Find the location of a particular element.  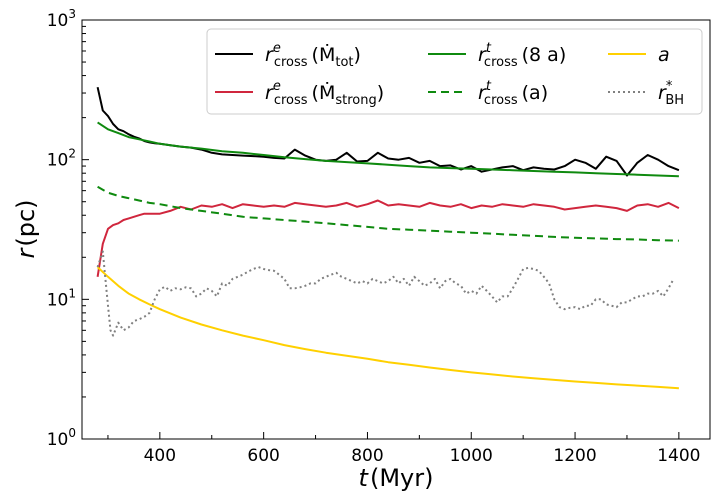

legend-label-r_cross_e_mdot_strong: re cross (Ṁstrong) is located at coordinates (324, 93).